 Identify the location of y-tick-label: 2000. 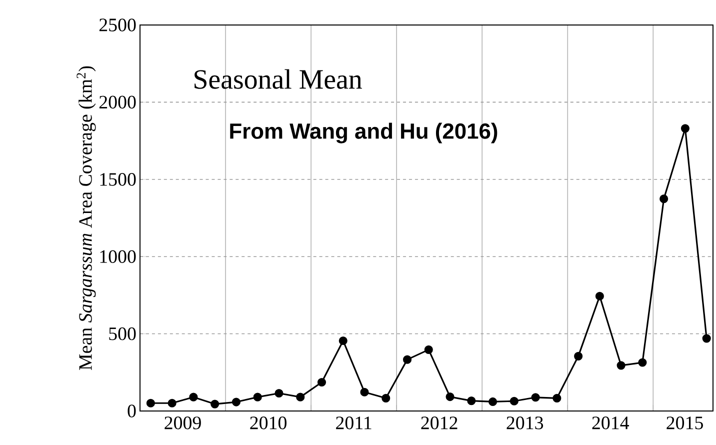
(117, 102).